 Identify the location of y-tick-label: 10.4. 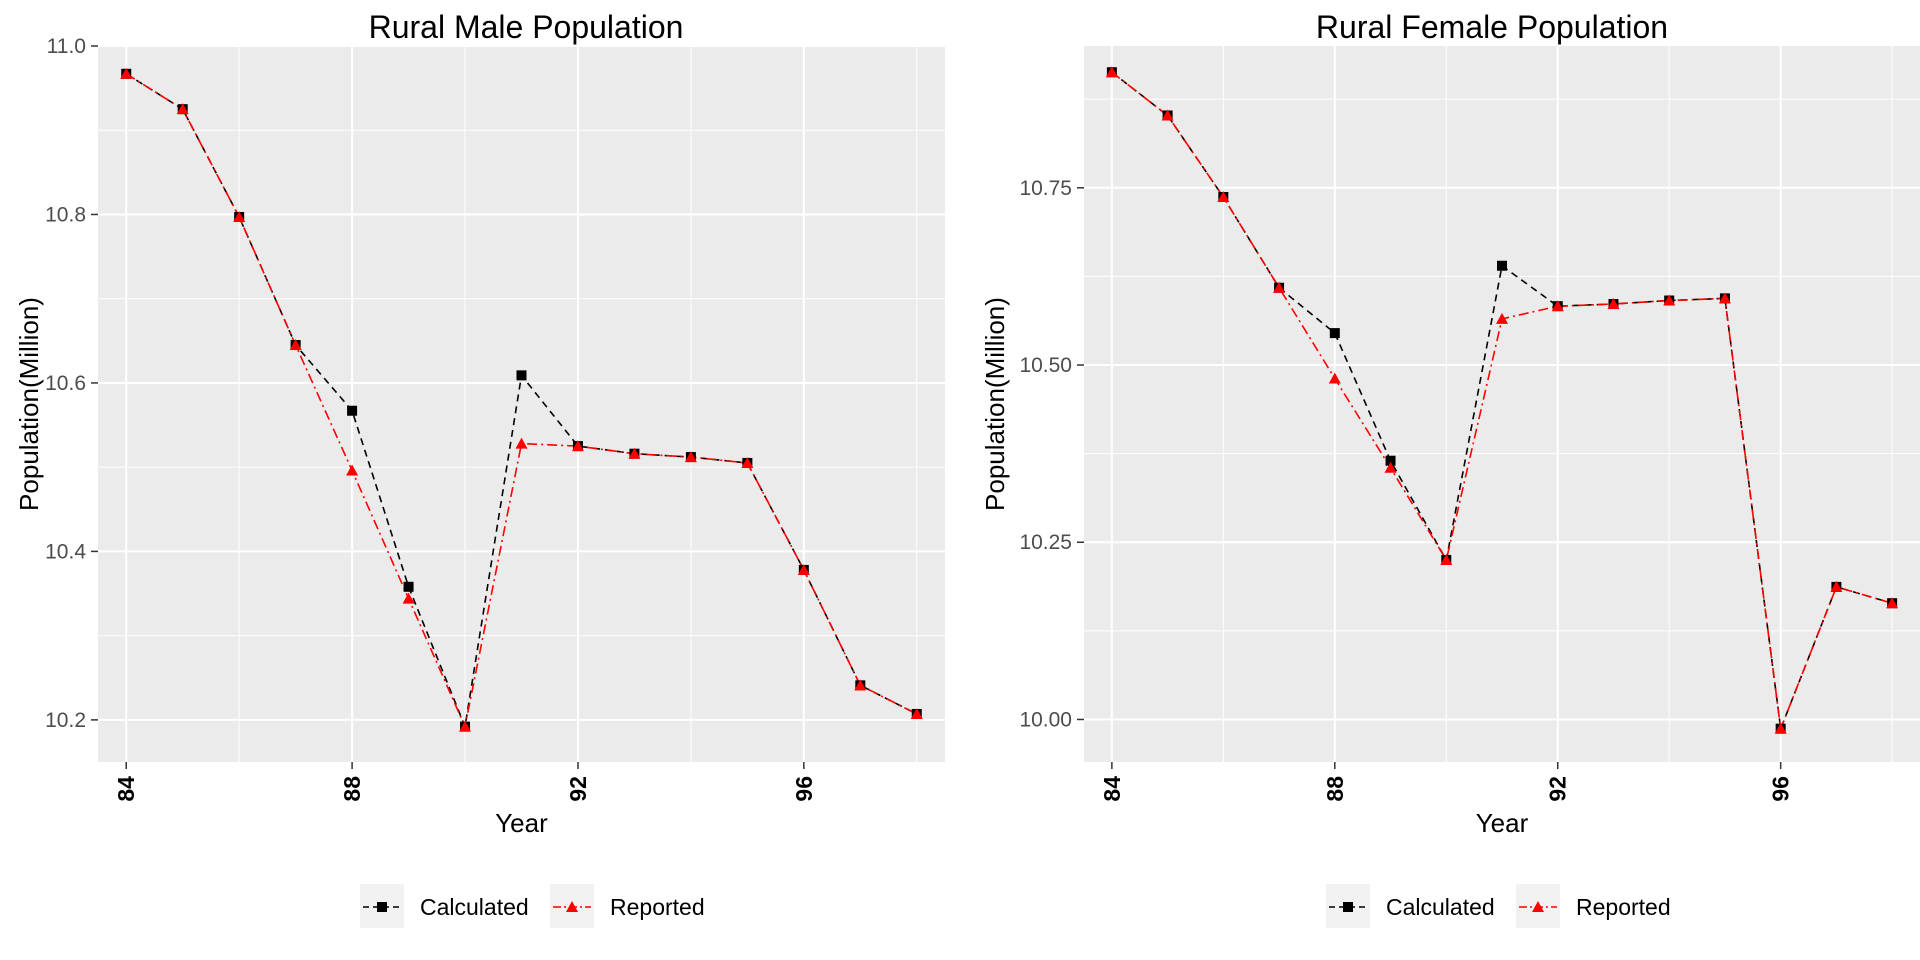
(65, 551).